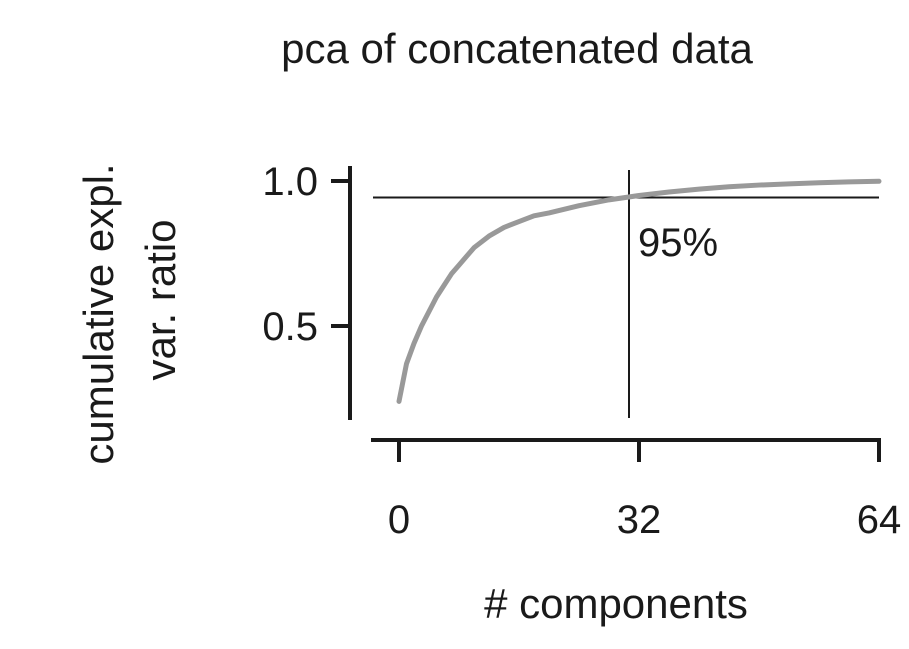 The width and height of the screenshot is (909, 649). Describe the element at coordinates (290, 327) in the screenshot. I see `y-tick-label-0.5: 0.5` at that location.